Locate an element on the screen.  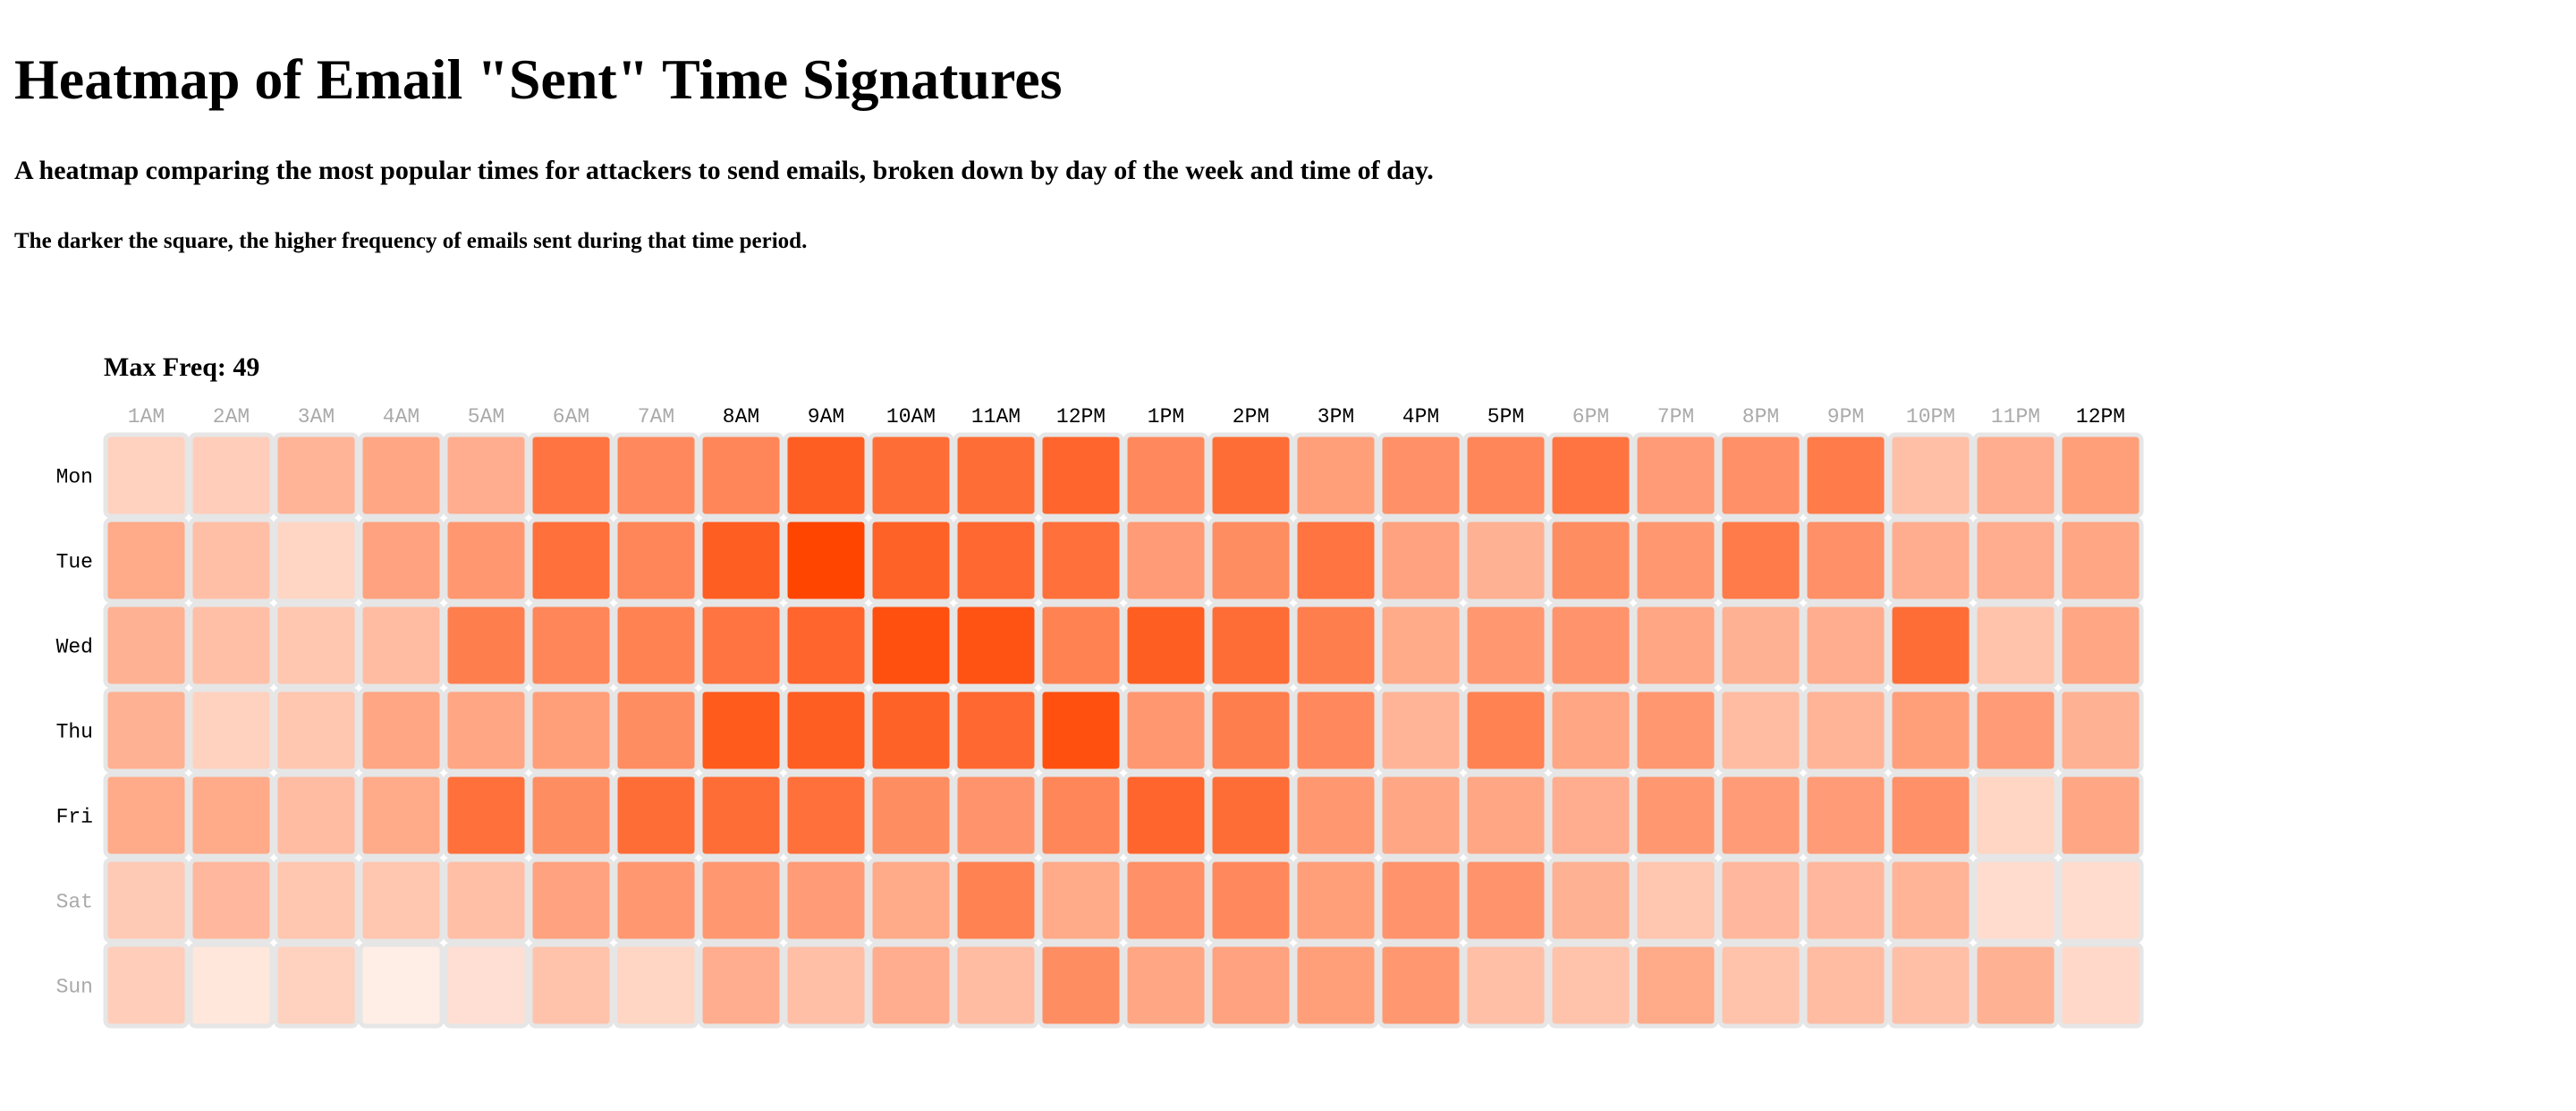
y-tick-label: Wed is located at coordinates (74, 647).